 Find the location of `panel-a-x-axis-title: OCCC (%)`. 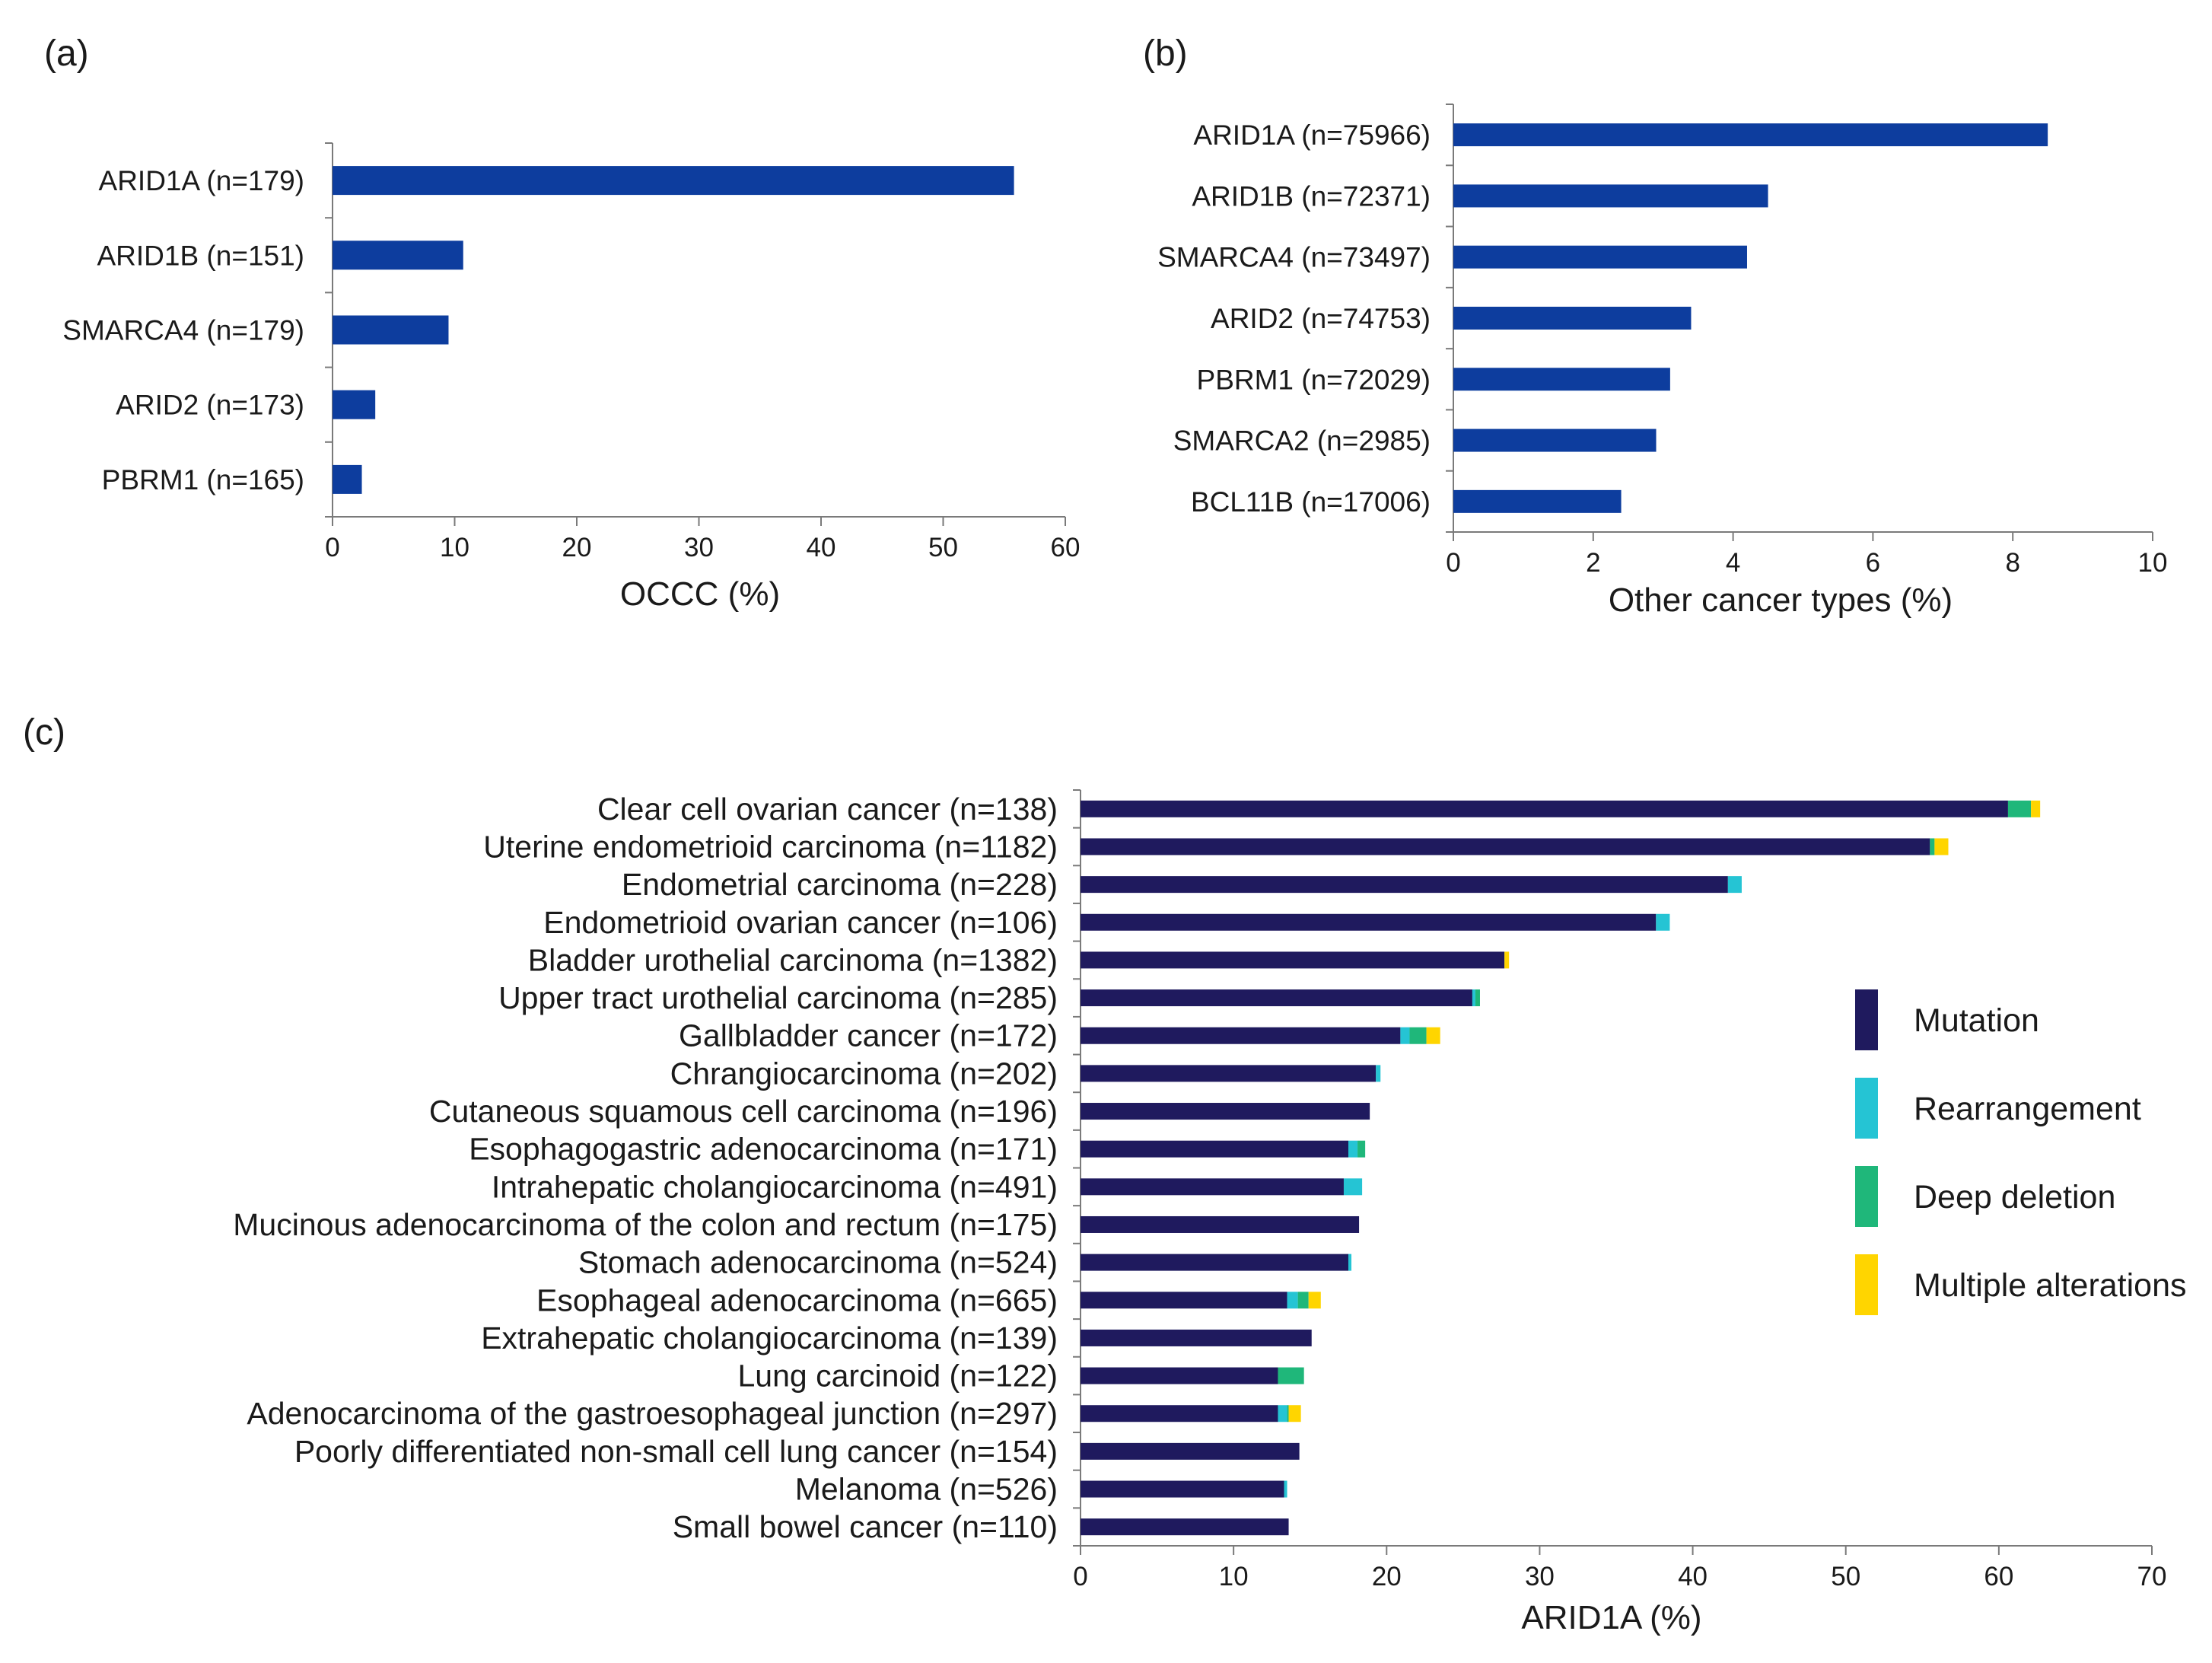

panel-a-x-axis-title: OCCC (%) is located at coordinates (700, 594).